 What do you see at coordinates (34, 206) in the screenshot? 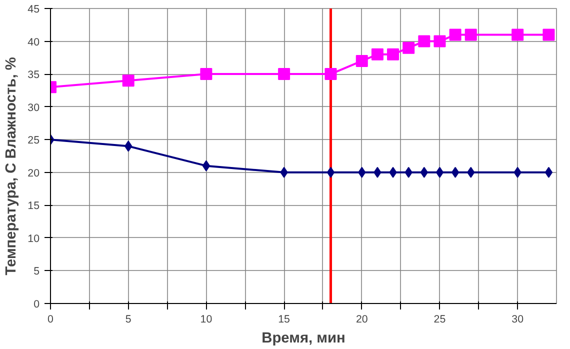
I see `y-tick-label: 15` at bounding box center [34, 206].